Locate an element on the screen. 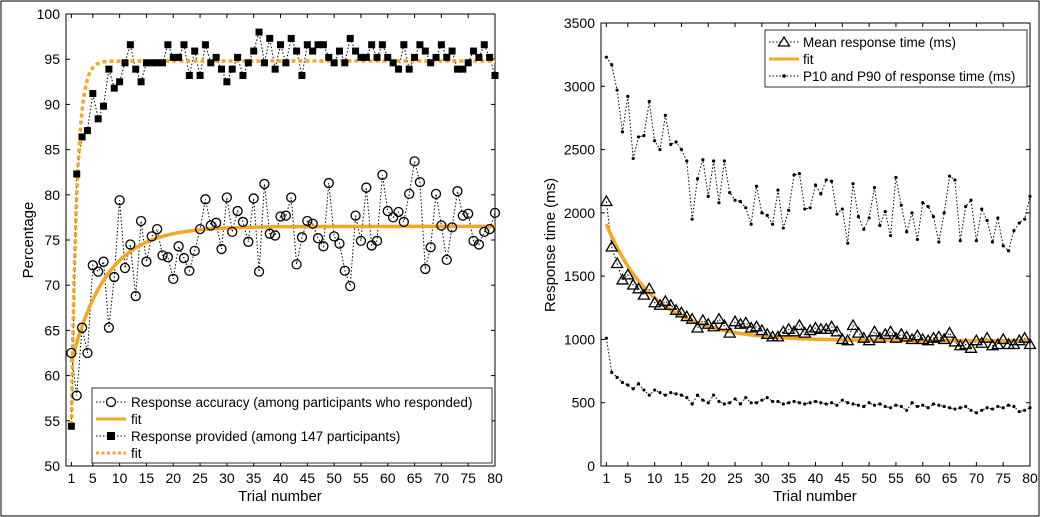  legend-accuracy-marker is located at coordinates (111, 402).